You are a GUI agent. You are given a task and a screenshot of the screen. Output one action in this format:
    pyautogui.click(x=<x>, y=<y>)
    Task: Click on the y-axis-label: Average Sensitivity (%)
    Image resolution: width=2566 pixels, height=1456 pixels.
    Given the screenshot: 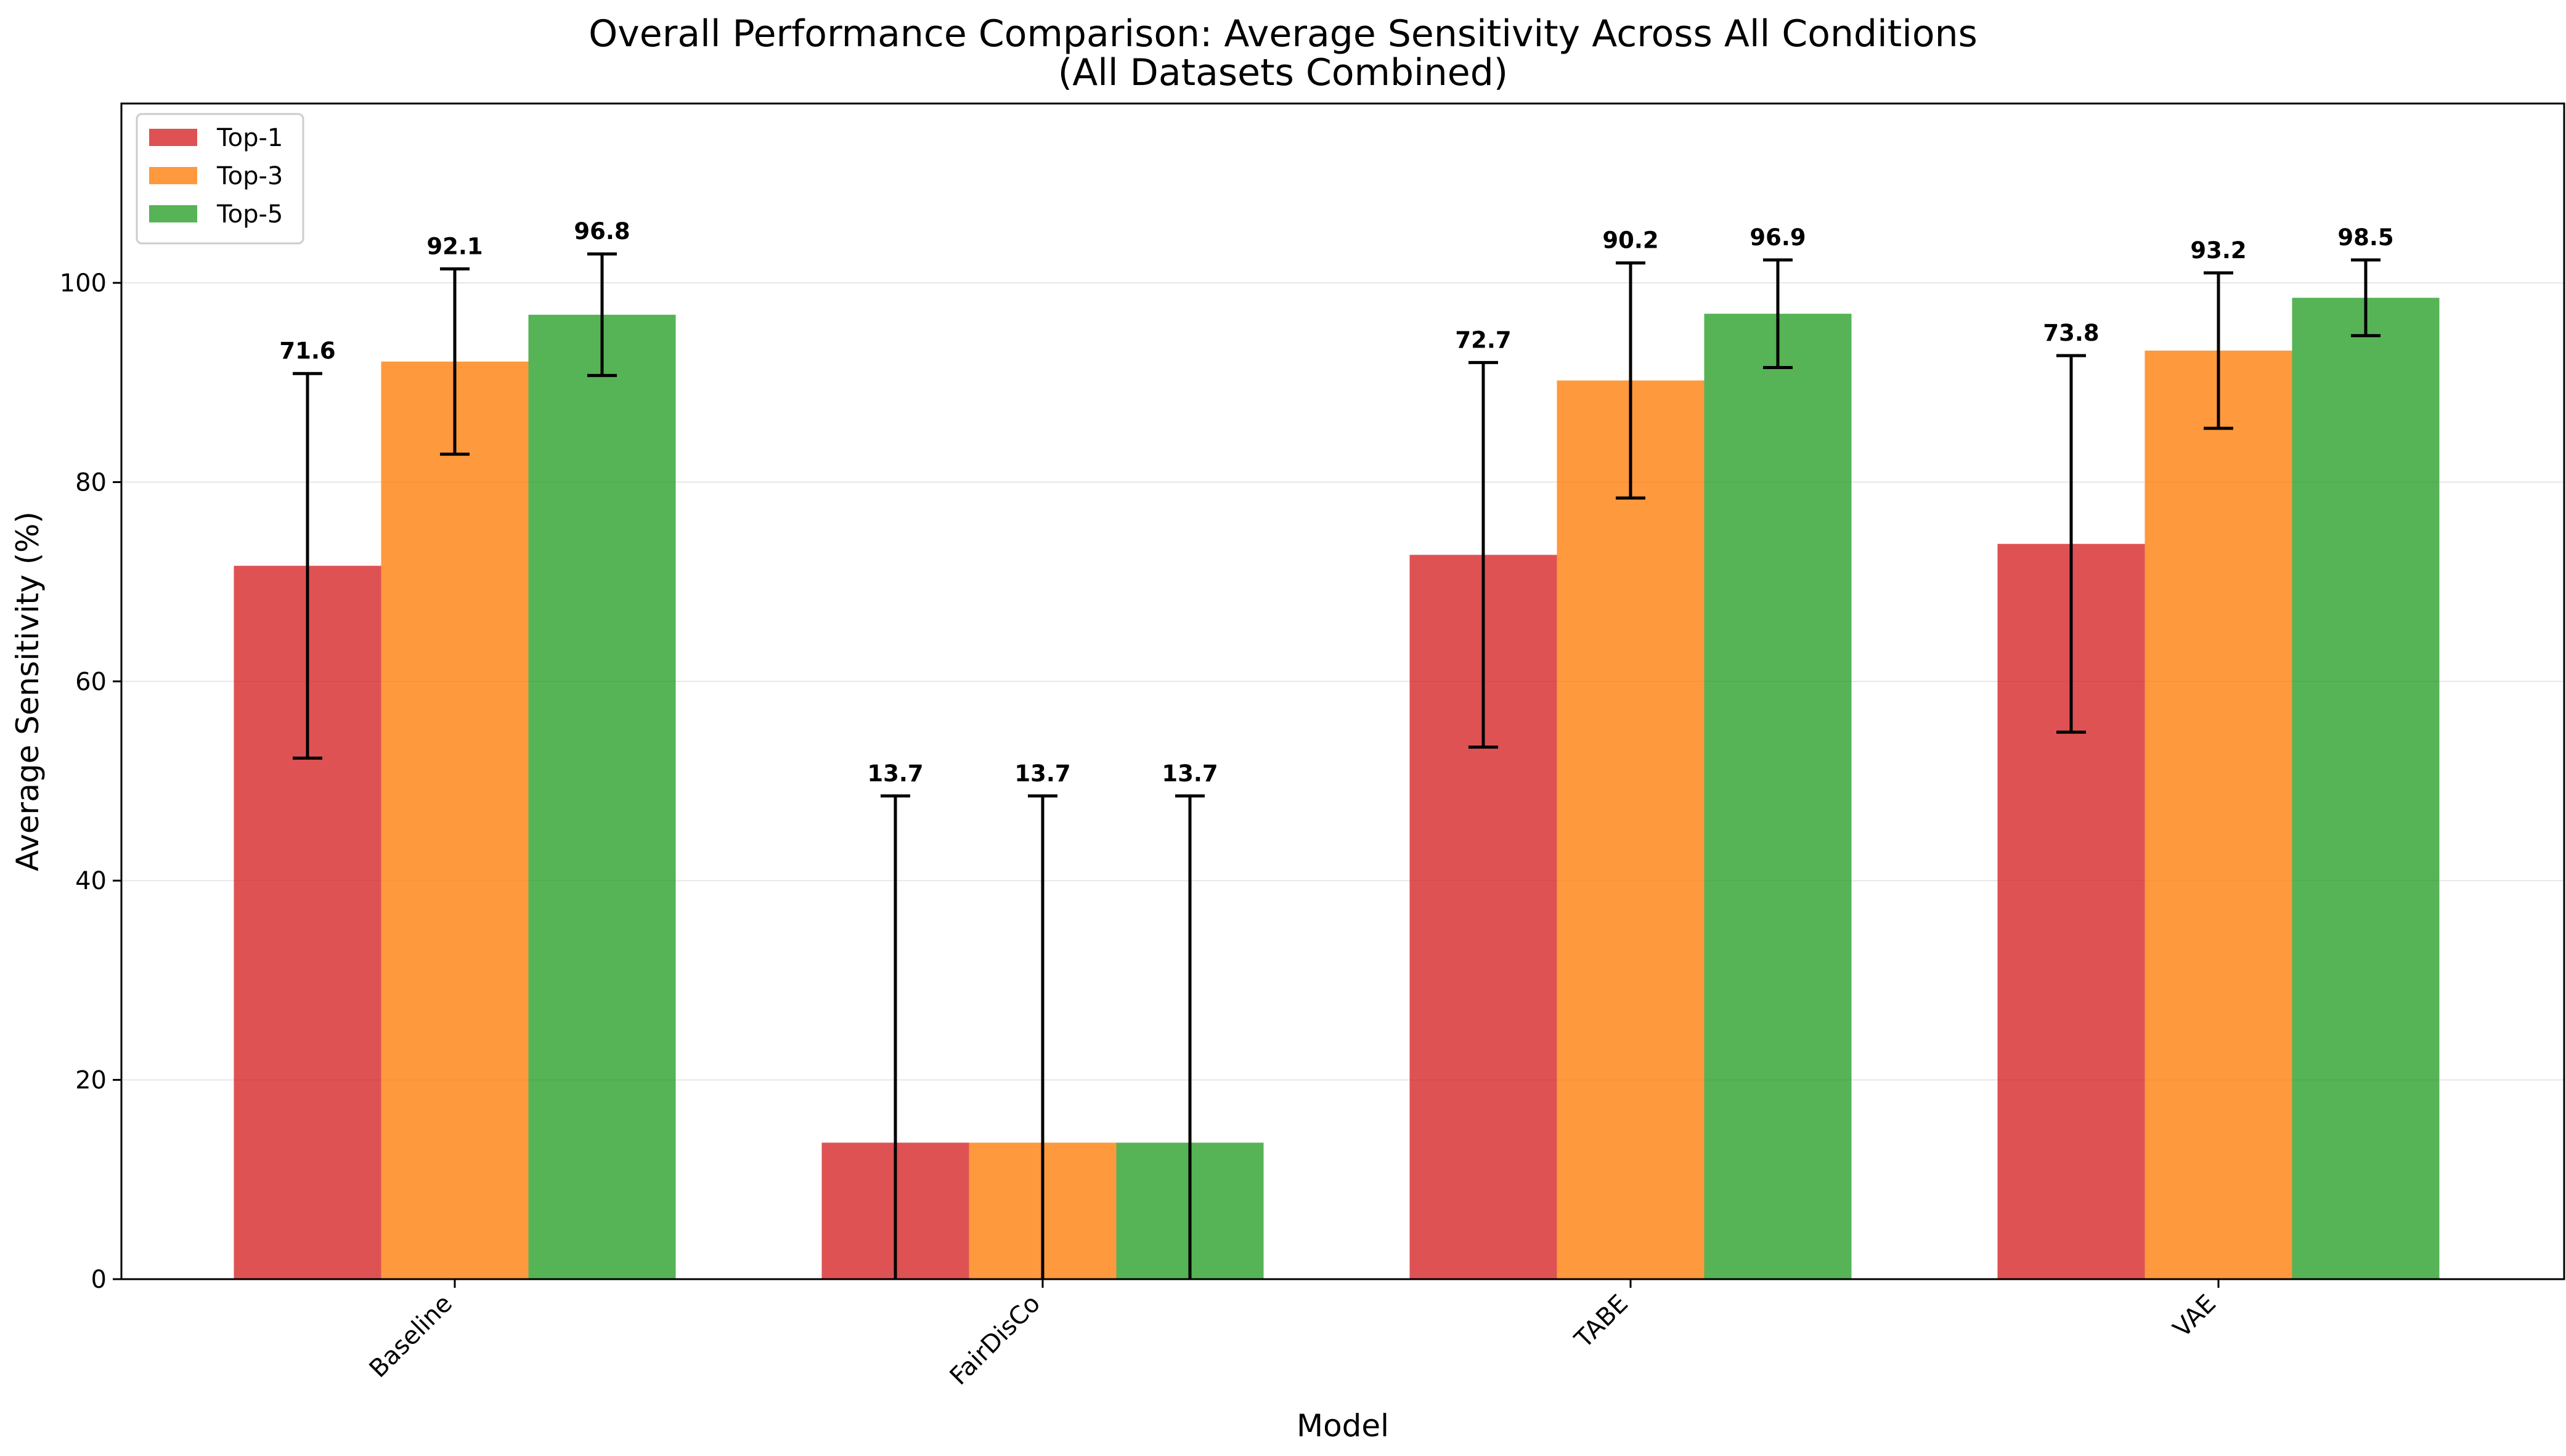 What is the action you would take?
    pyautogui.click(x=28, y=691)
    